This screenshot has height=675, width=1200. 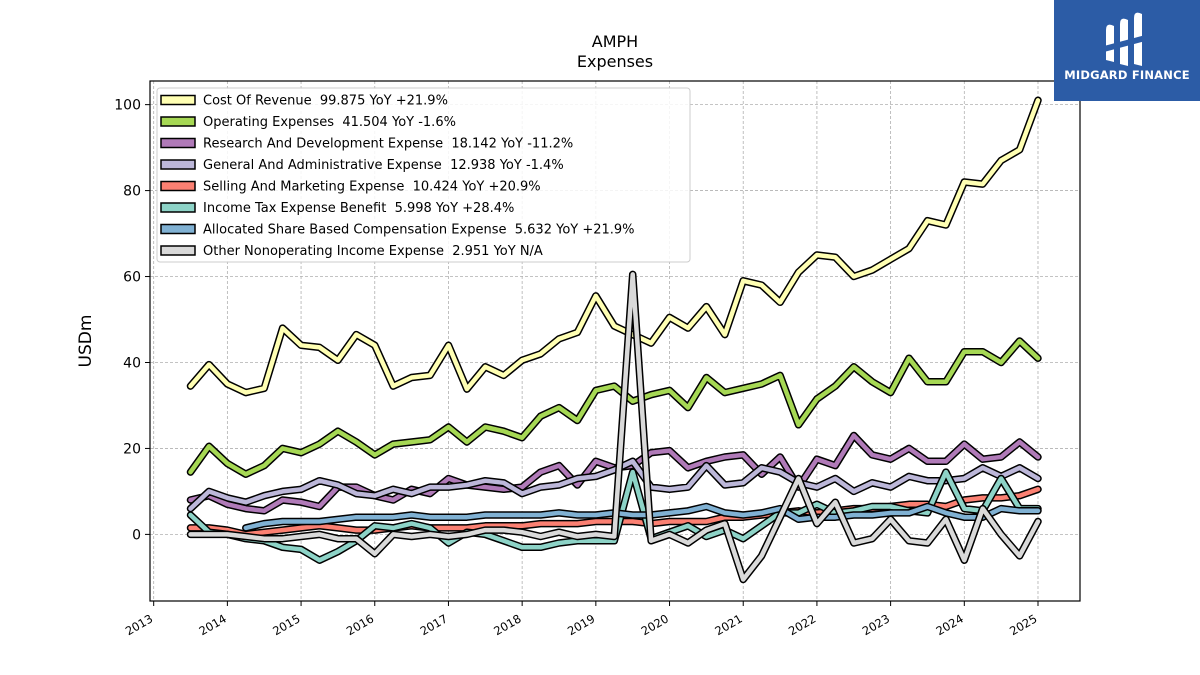 I want to click on x-tick-label: 2024, so click(x=949, y=624).